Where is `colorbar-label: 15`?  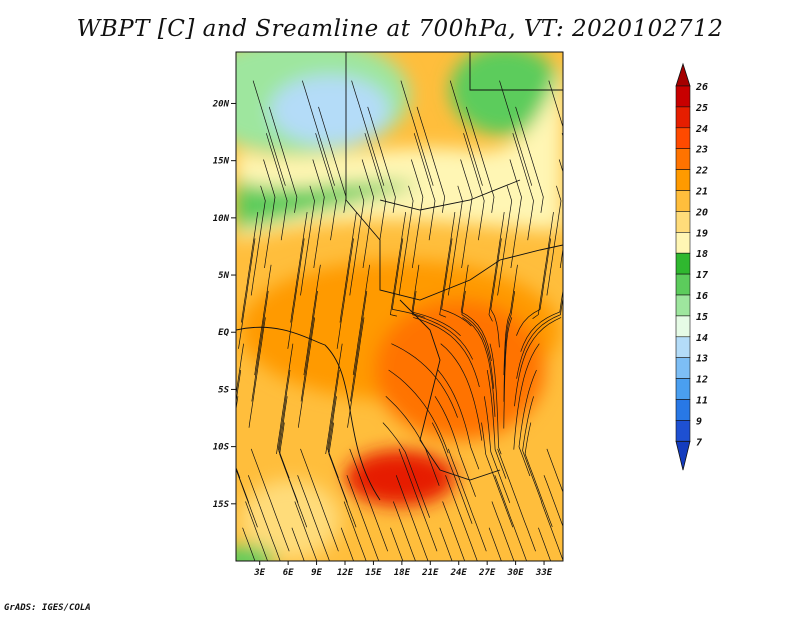
colorbar-label: 15 is located at coordinates (702, 317).